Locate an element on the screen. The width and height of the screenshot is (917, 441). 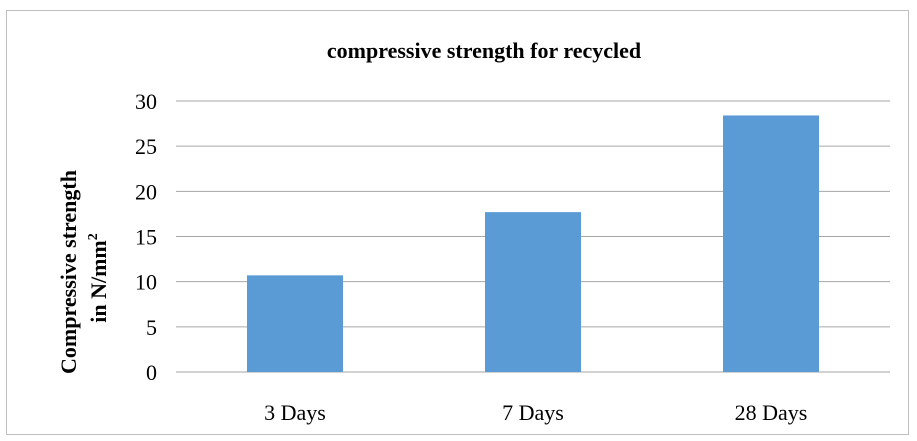
y-axis-ticks: 0 5 10 15 20 25 30 is located at coordinates (146, 237).